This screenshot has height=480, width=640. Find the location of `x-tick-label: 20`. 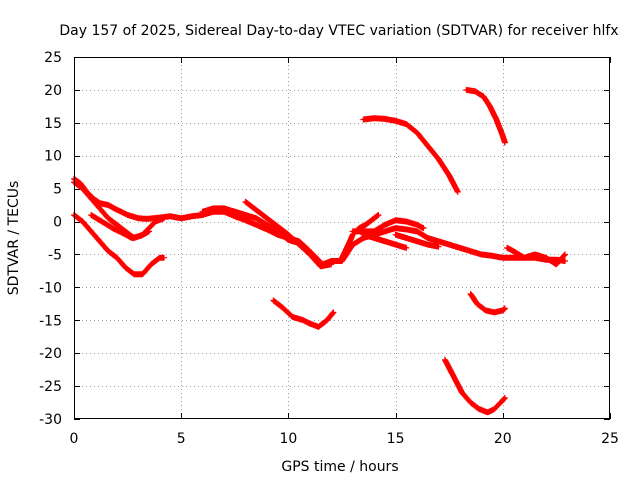

x-tick-label: 20 is located at coordinates (503, 439).